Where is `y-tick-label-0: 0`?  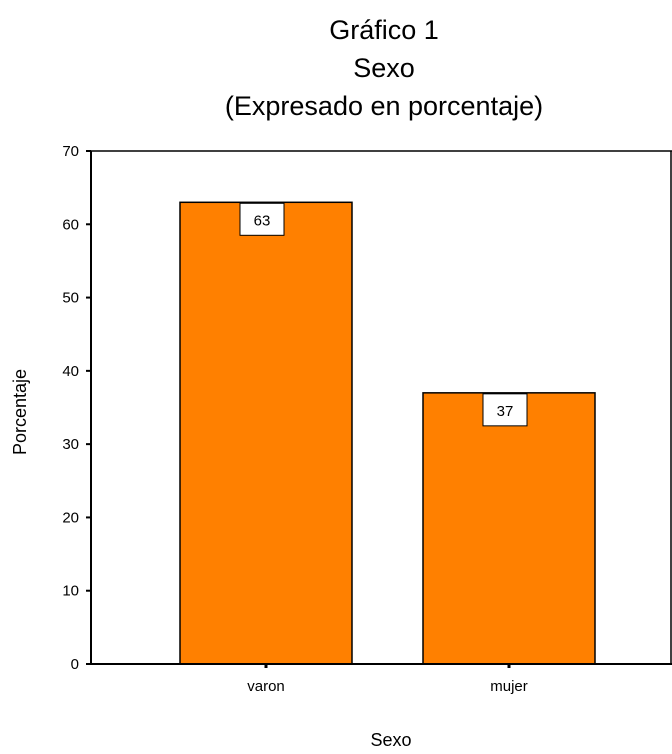 y-tick-label-0: 0 is located at coordinates (75, 664).